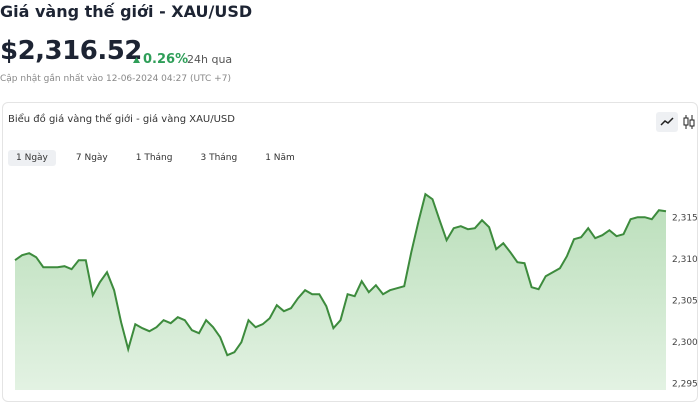  What do you see at coordinates (218, 158) in the screenshot?
I see `range-tab: 3 Tháng` at bounding box center [218, 158].